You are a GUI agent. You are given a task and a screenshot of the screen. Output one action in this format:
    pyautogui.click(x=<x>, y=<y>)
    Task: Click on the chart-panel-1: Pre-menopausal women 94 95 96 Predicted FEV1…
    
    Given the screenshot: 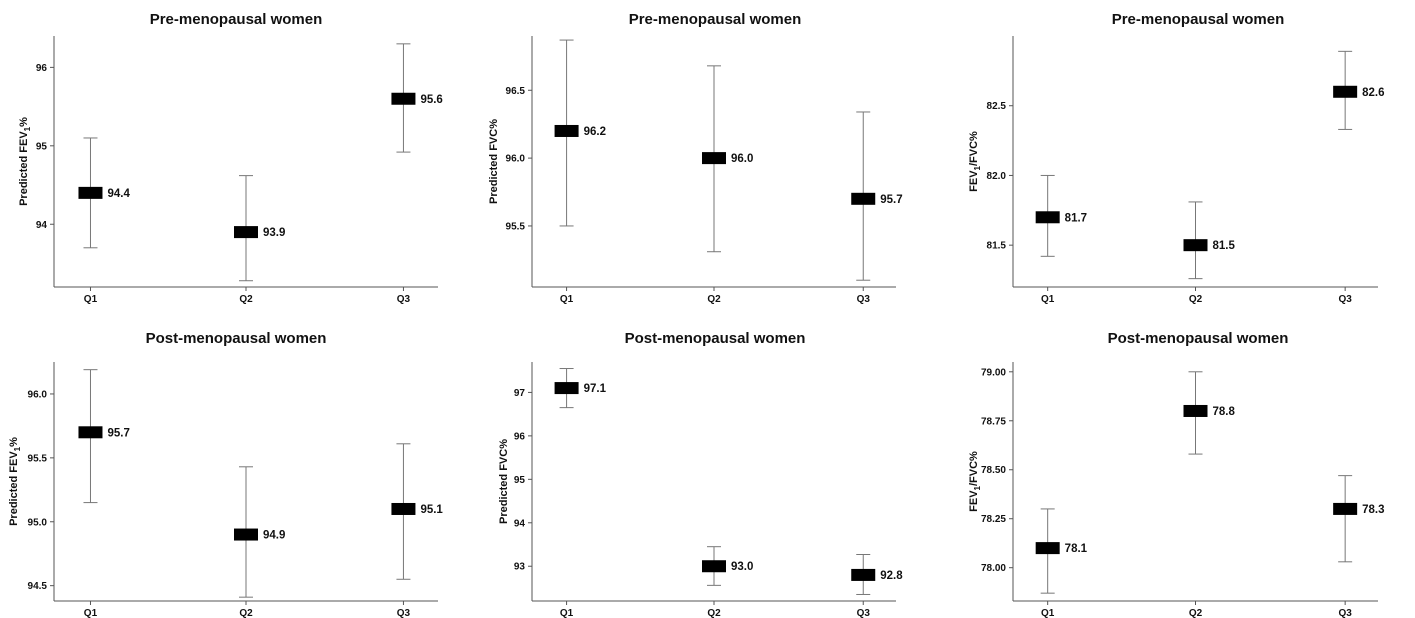 What is the action you would take?
    pyautogui.click(x=230, y=158)
    